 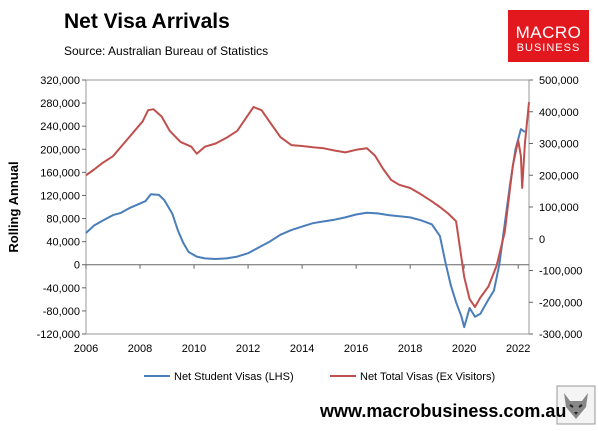 What do you see at coordinates (86, 349) in the screenshot?
I see `x-tick-label: 2006` at bounding box center [86, 349].